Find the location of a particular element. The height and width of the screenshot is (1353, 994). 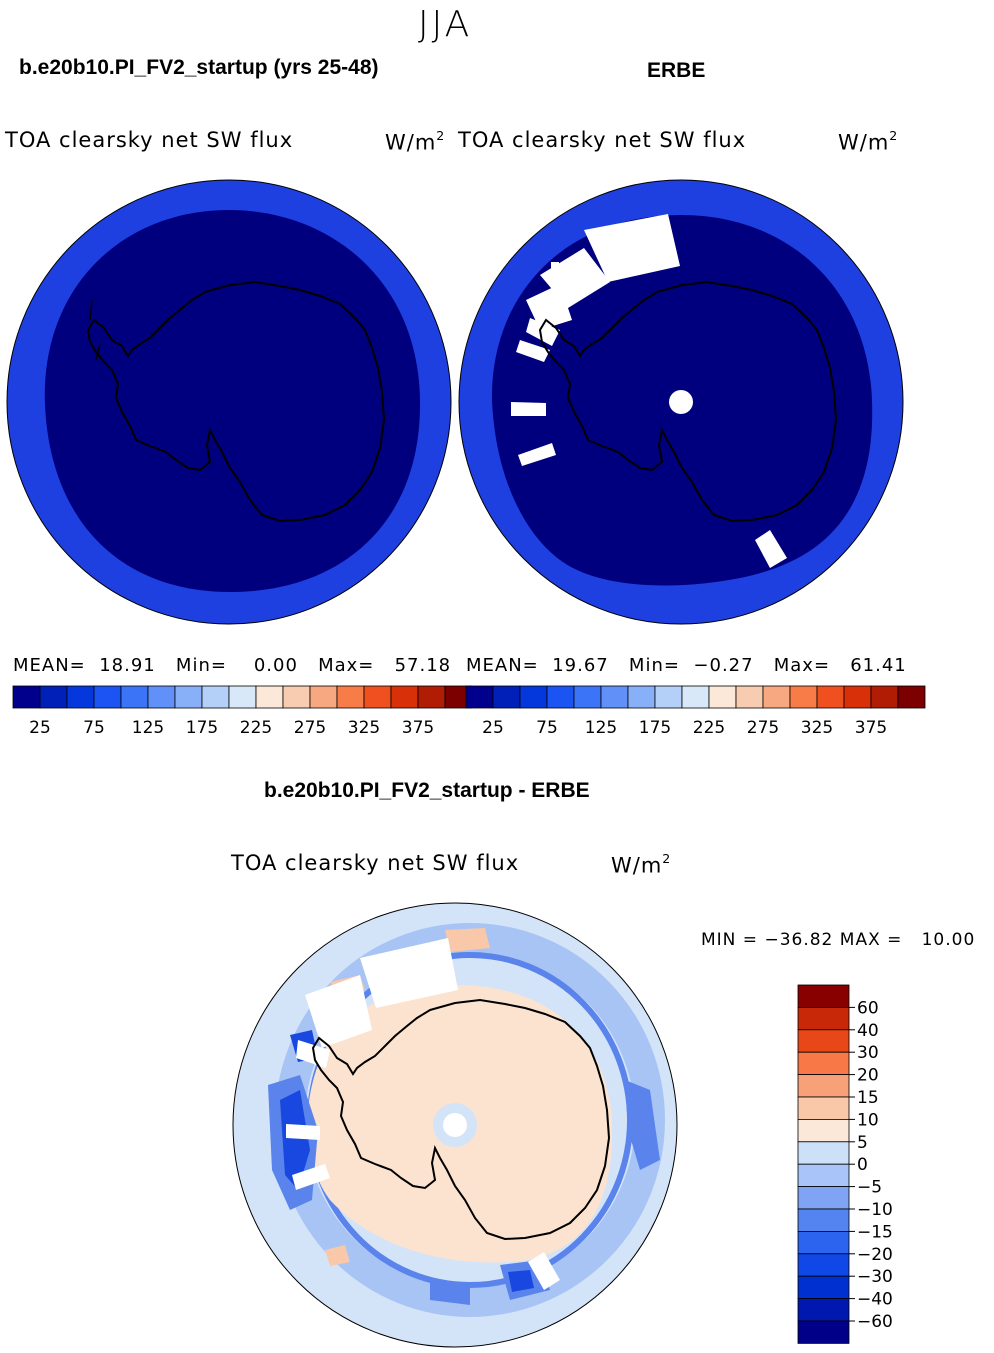

model-inner-region is located at coordinates (232, 401).